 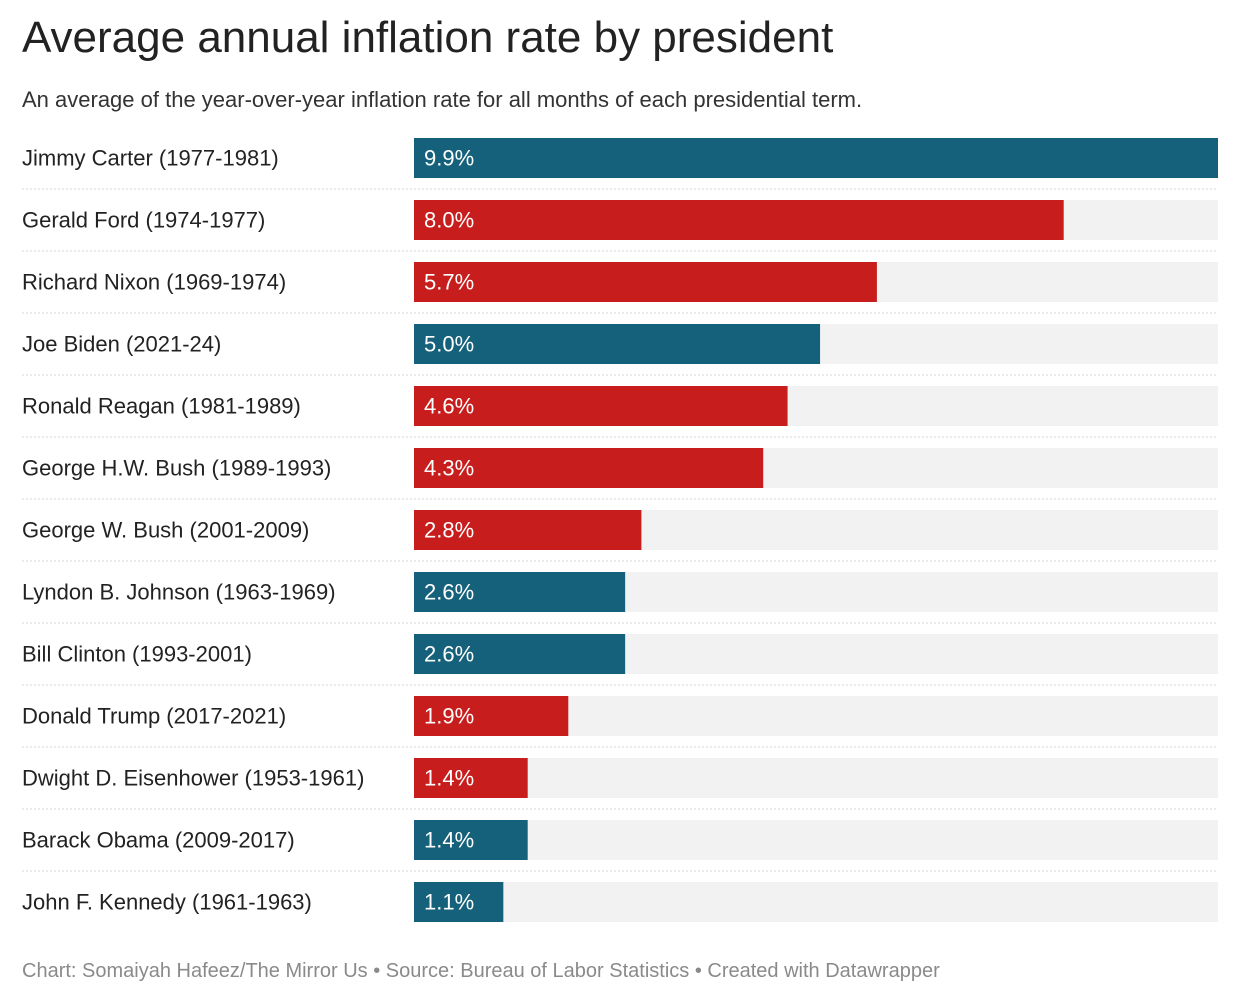 I want to click on value-label: 4.3%, so click(x=449, y=468).